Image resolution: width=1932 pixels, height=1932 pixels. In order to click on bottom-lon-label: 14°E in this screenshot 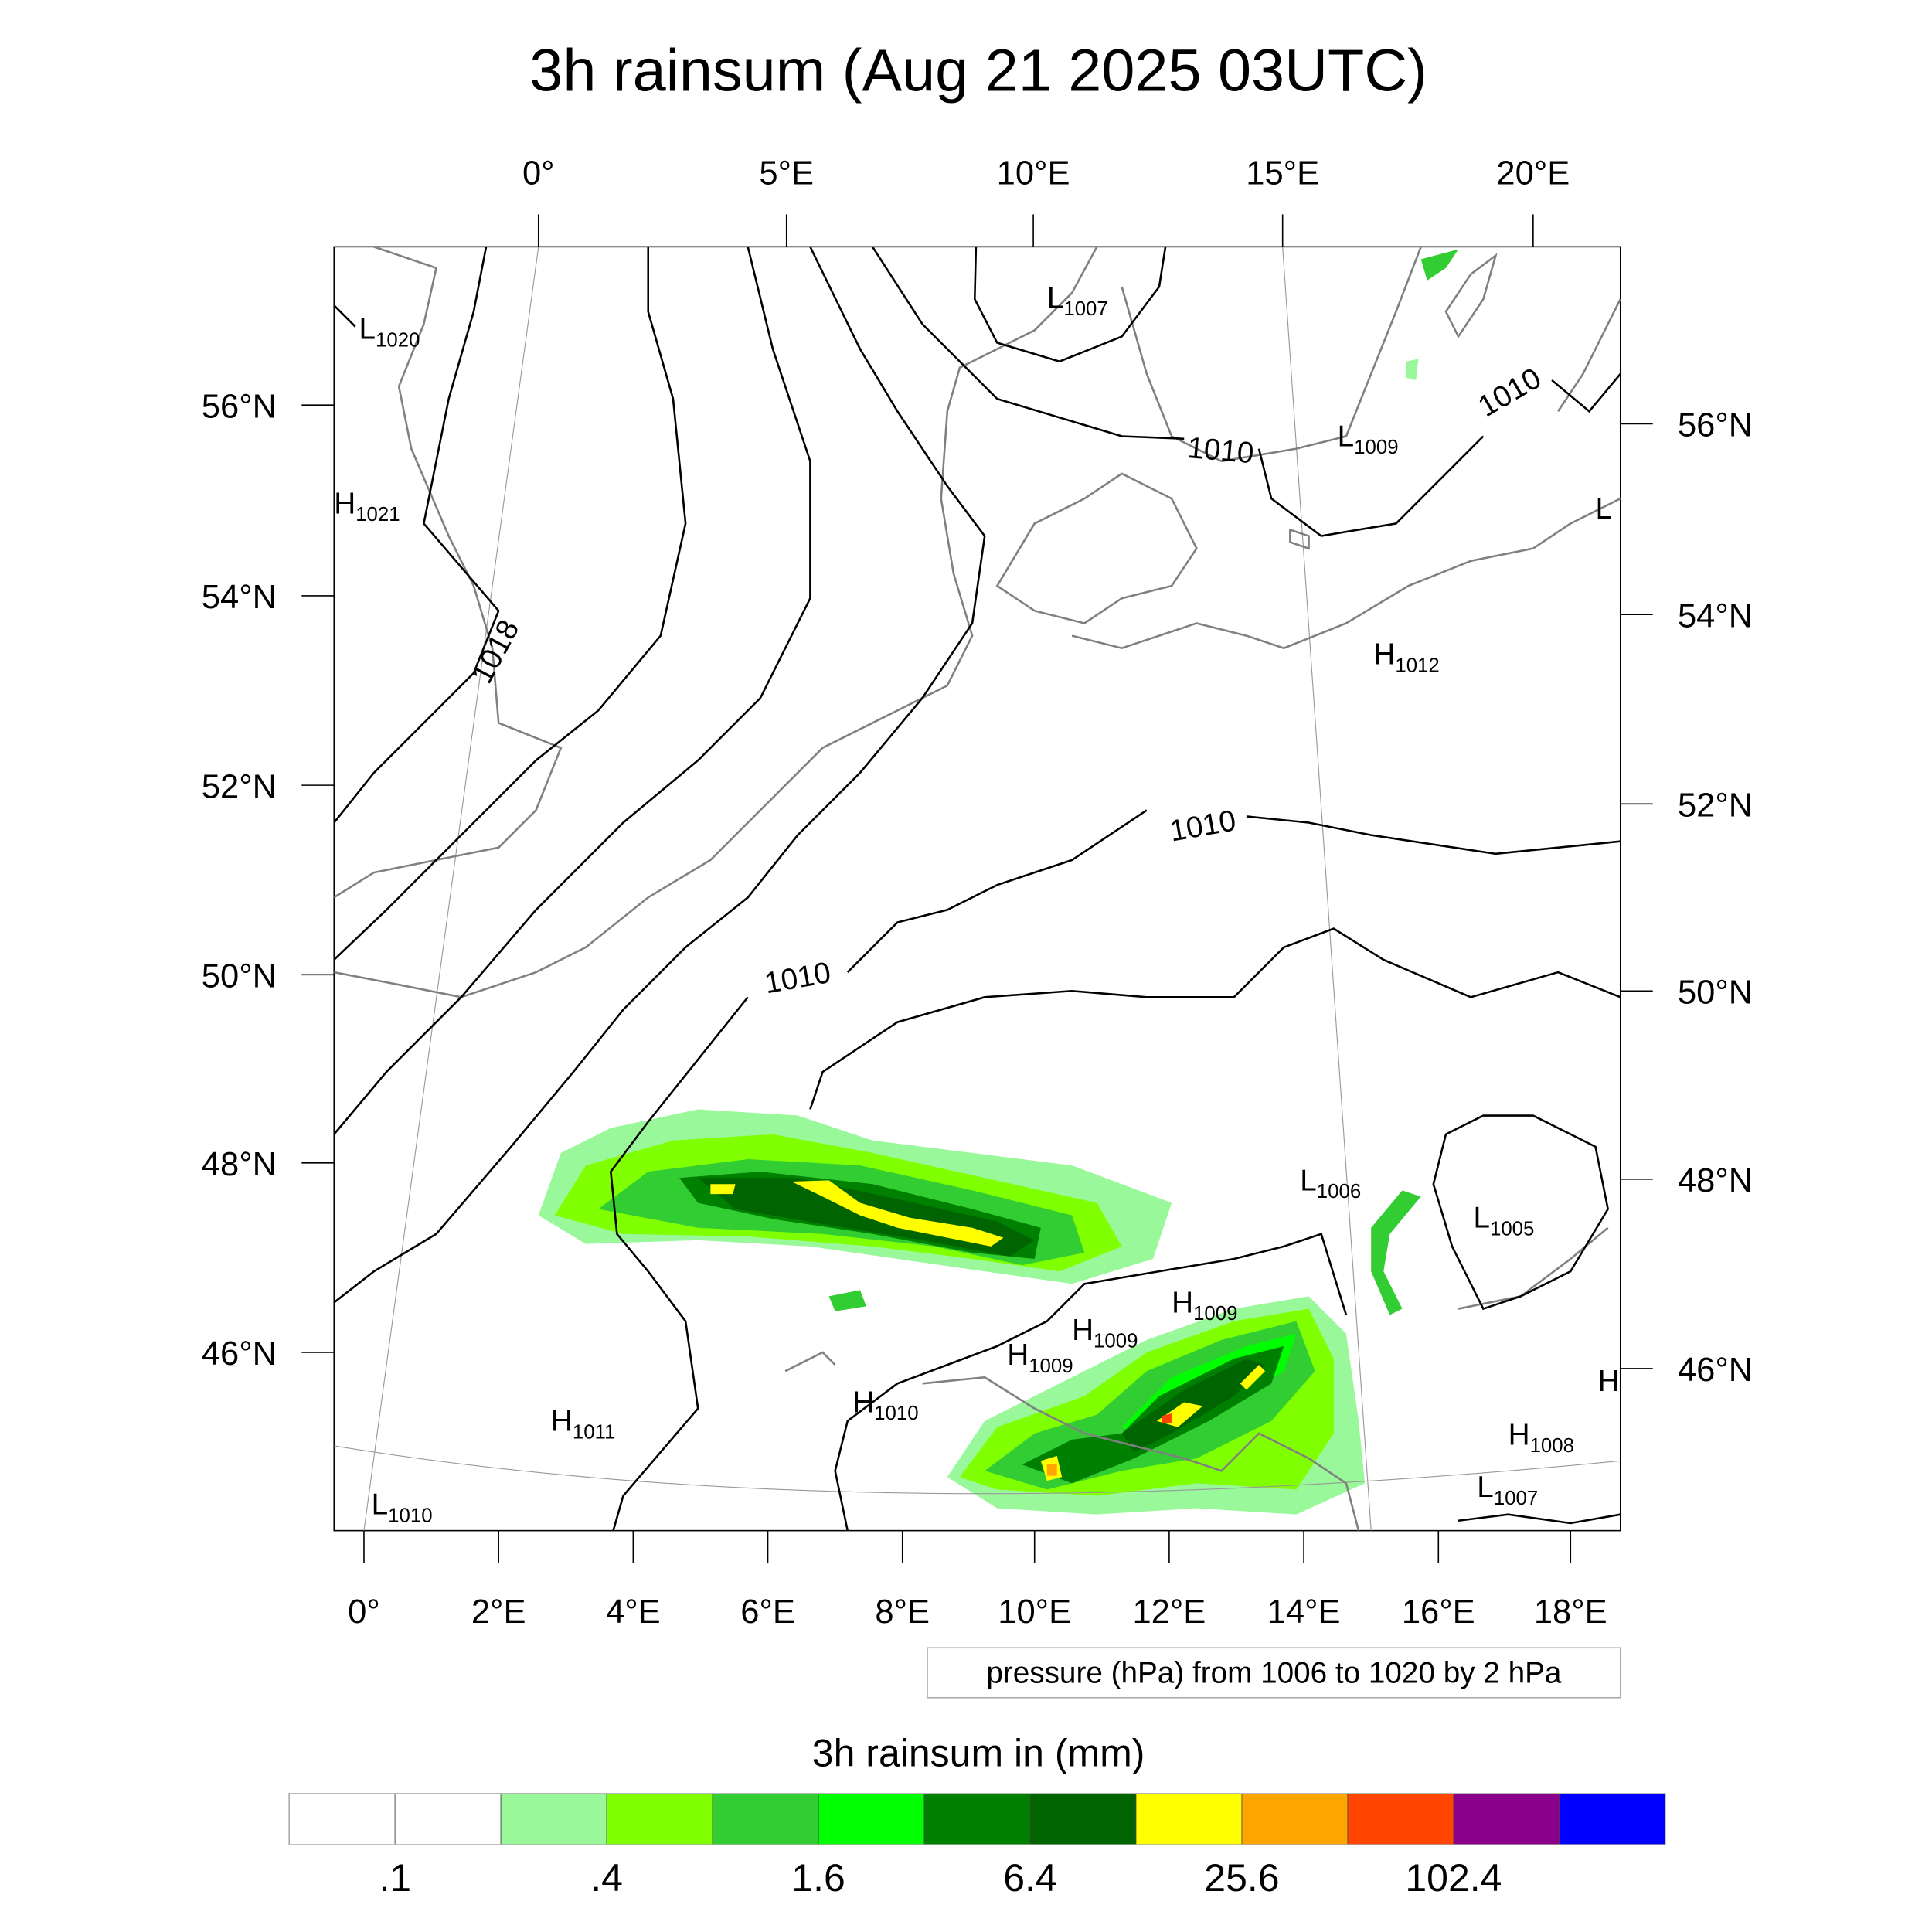, I will do `click(1304, 1613)`.